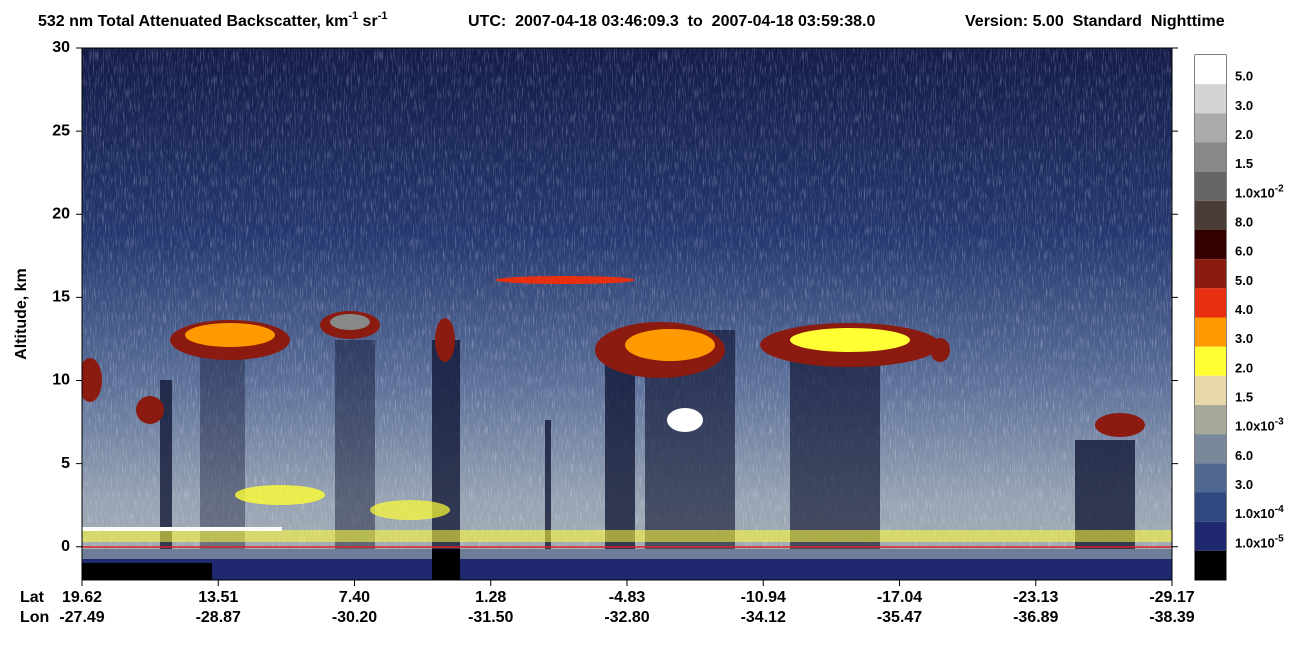 This screenshot has width=1300, height=667. Describe the element at coordinates (61, 47) in the screenshot. I see `y-tick-label: 30` at that location.